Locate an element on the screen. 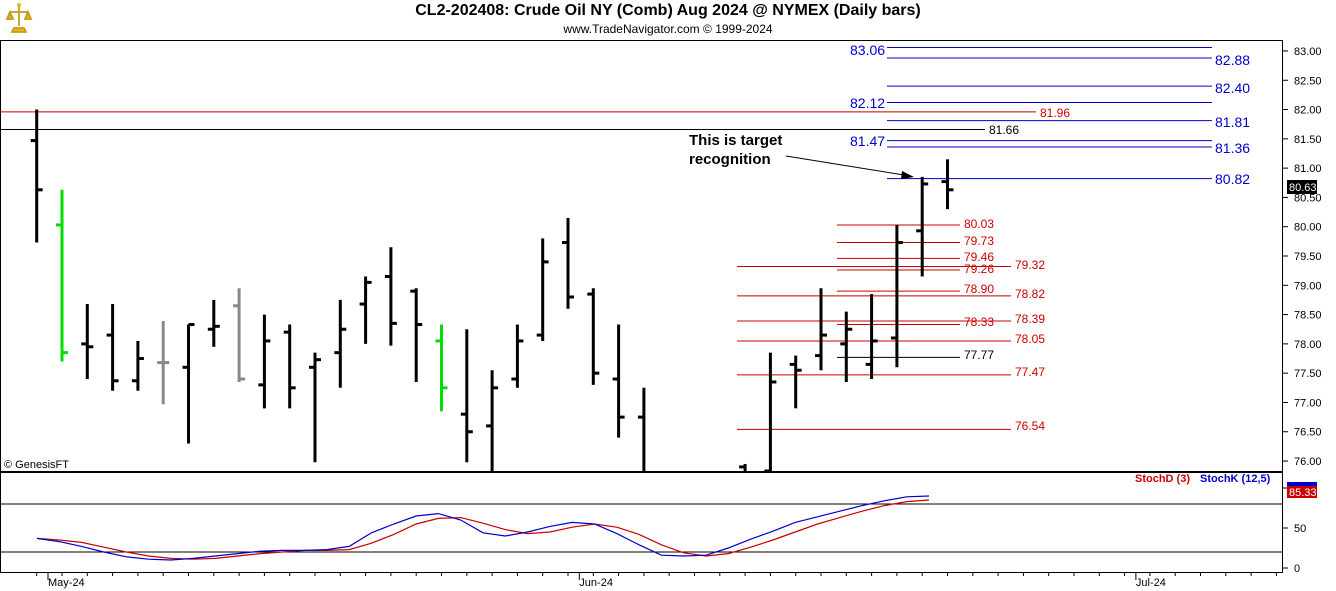 The width and height of the screenshot is (1336, 591). level-label: 81.96 is located at coordinates (1055, 113).